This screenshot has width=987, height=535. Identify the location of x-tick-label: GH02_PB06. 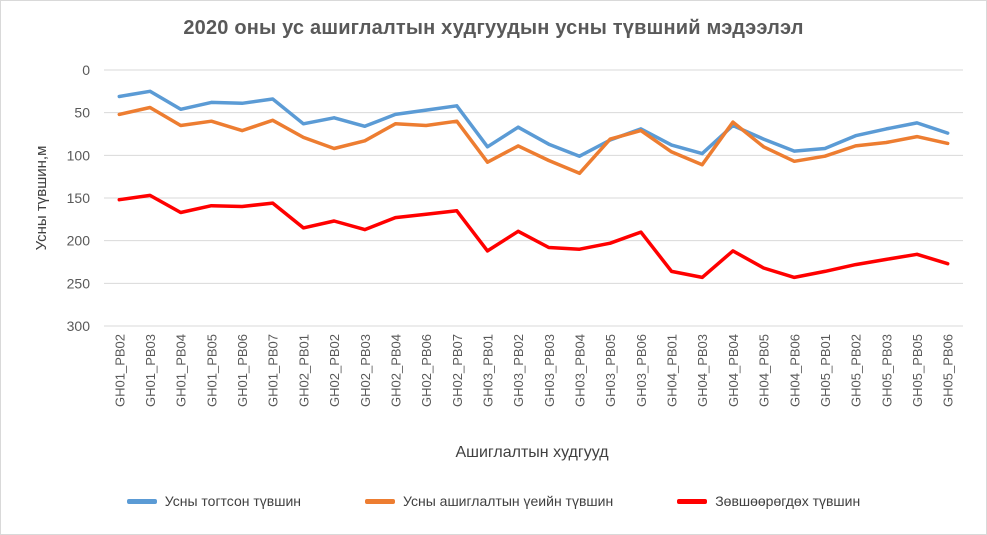
(426, 370).